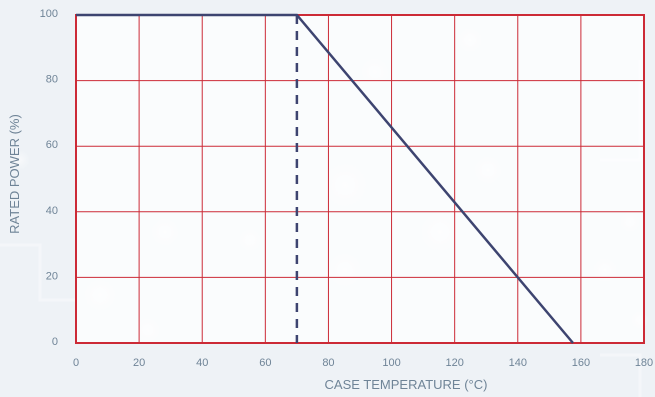 This screenshot has height=397, width=655. Describe the element at coordinates (55, 342) in the screenshot. I see `y-tick-label-0: 0` at that location.